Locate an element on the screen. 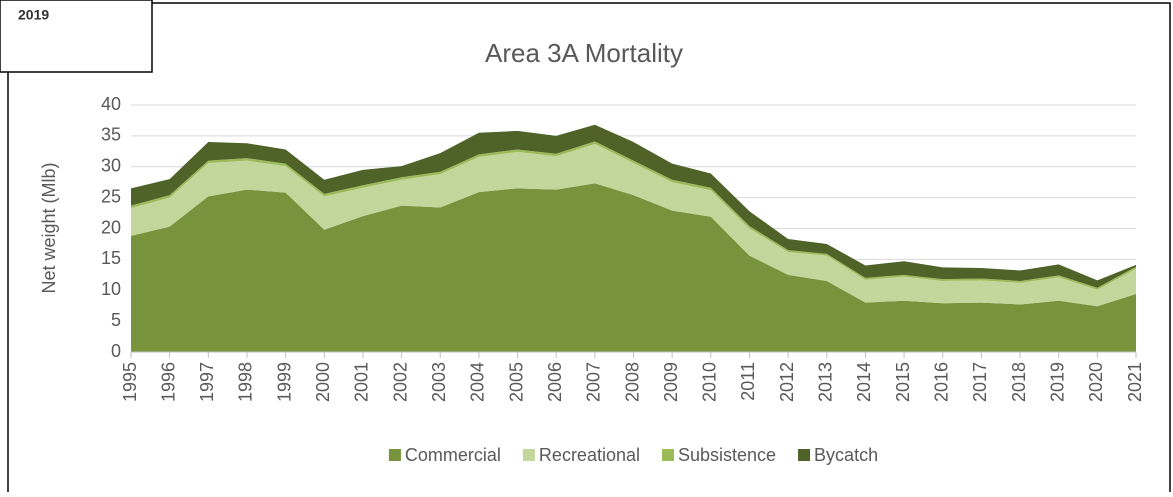  x-tick-label: 2016 is located at coordinates (941, 382).